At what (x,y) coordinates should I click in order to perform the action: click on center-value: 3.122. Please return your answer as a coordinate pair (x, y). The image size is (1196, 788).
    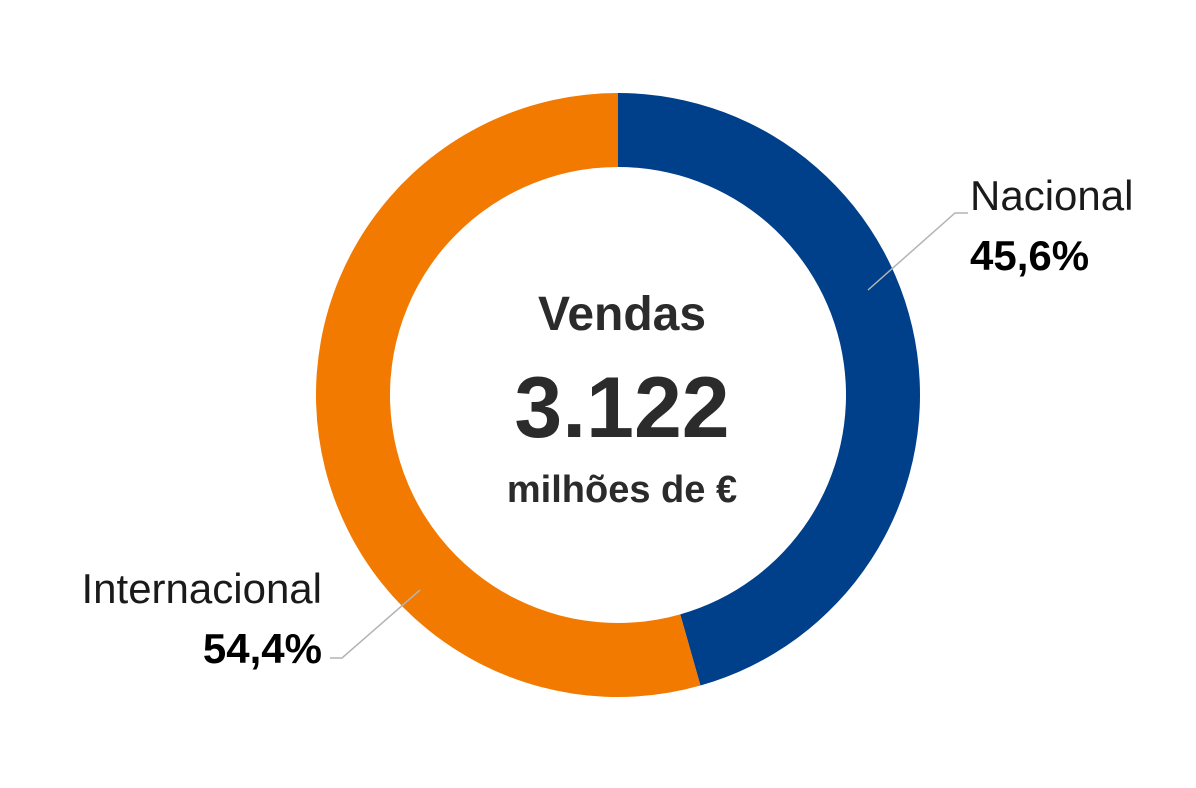
    Looking at the image, I should click on (621, 408).